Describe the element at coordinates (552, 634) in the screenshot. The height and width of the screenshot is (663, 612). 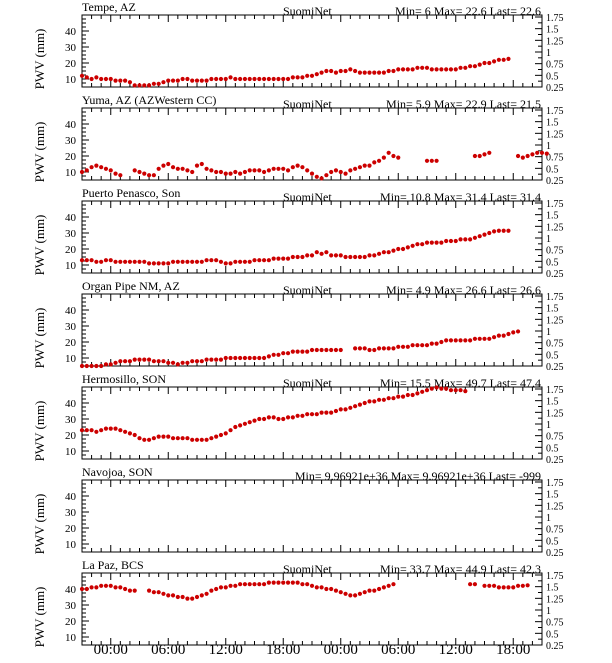
I see `right-tick-label: 0.5` at that location.